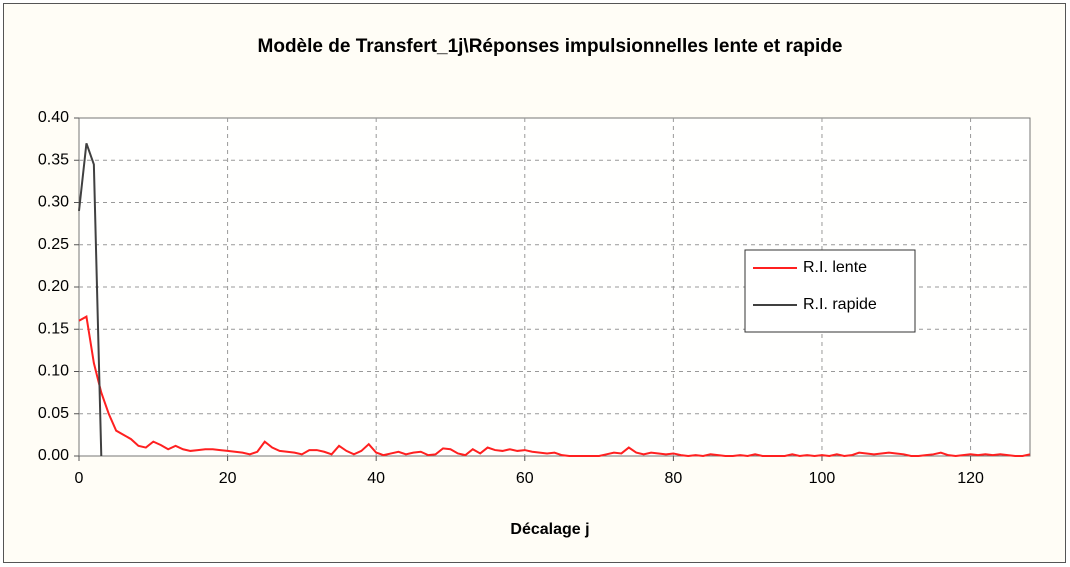  I want to click on y-tick-label: 0.10, so click(53, 371).